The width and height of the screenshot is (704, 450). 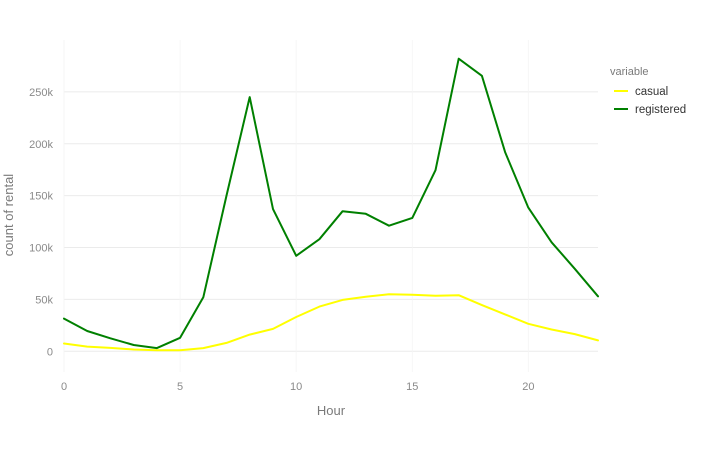 I want to click on legend-label-casual: casual, so click(x=651, y=92).